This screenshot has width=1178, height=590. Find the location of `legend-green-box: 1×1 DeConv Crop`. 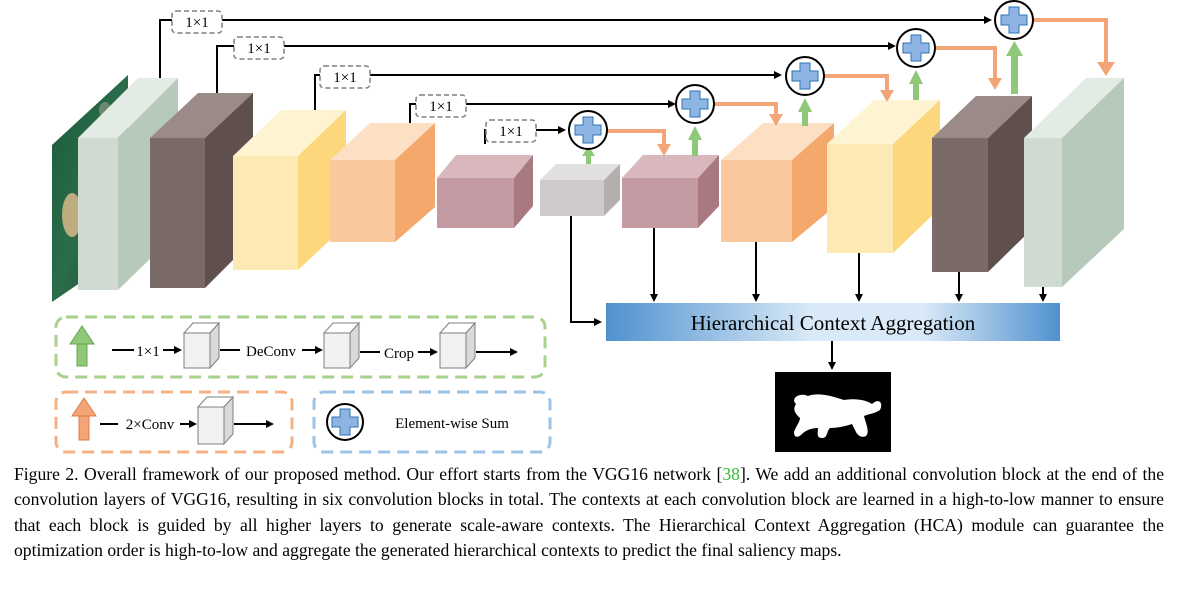

legend-green-box: 1×1 DeConv Crop is located at coordinates (300, 347).